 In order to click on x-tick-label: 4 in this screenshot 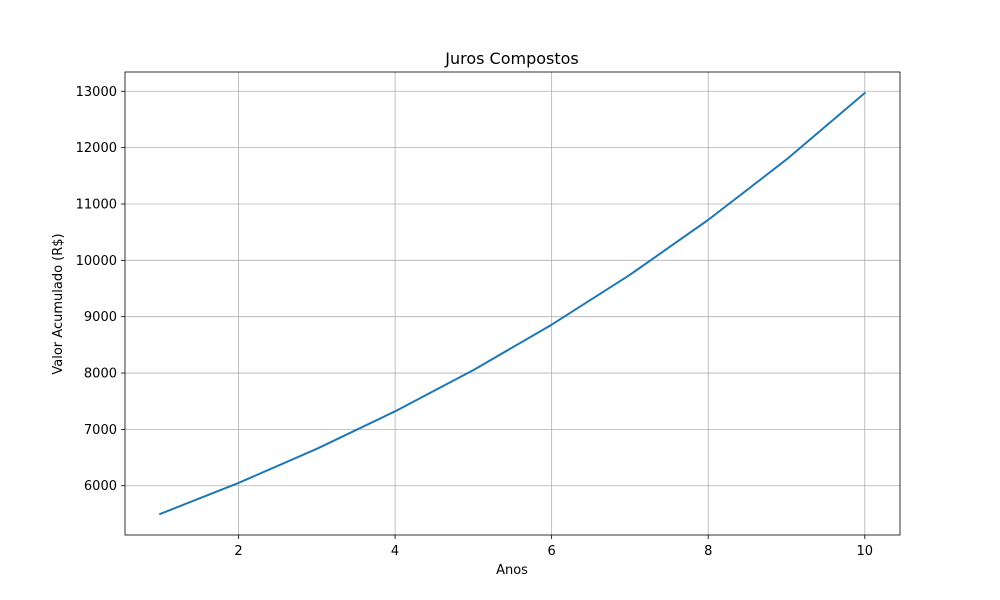, I will do `click(395, 551)`.